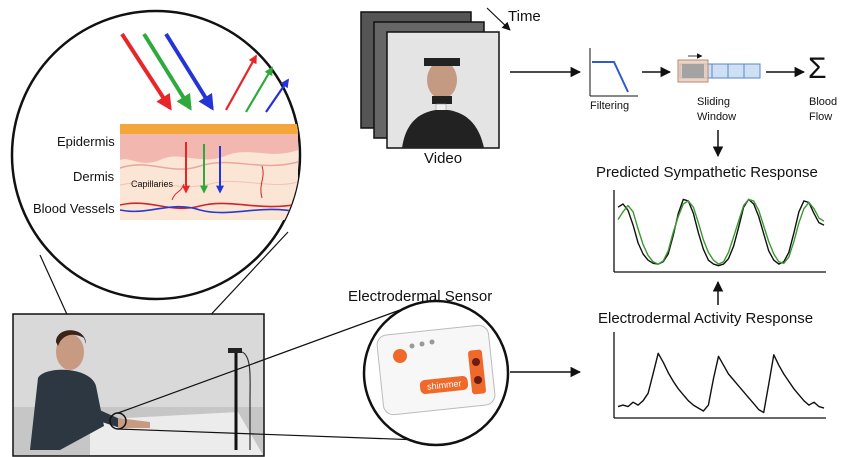 The image size is (842, 457). I want to click on eda-title: Electrodermal Activity Response, so click(706, 318).